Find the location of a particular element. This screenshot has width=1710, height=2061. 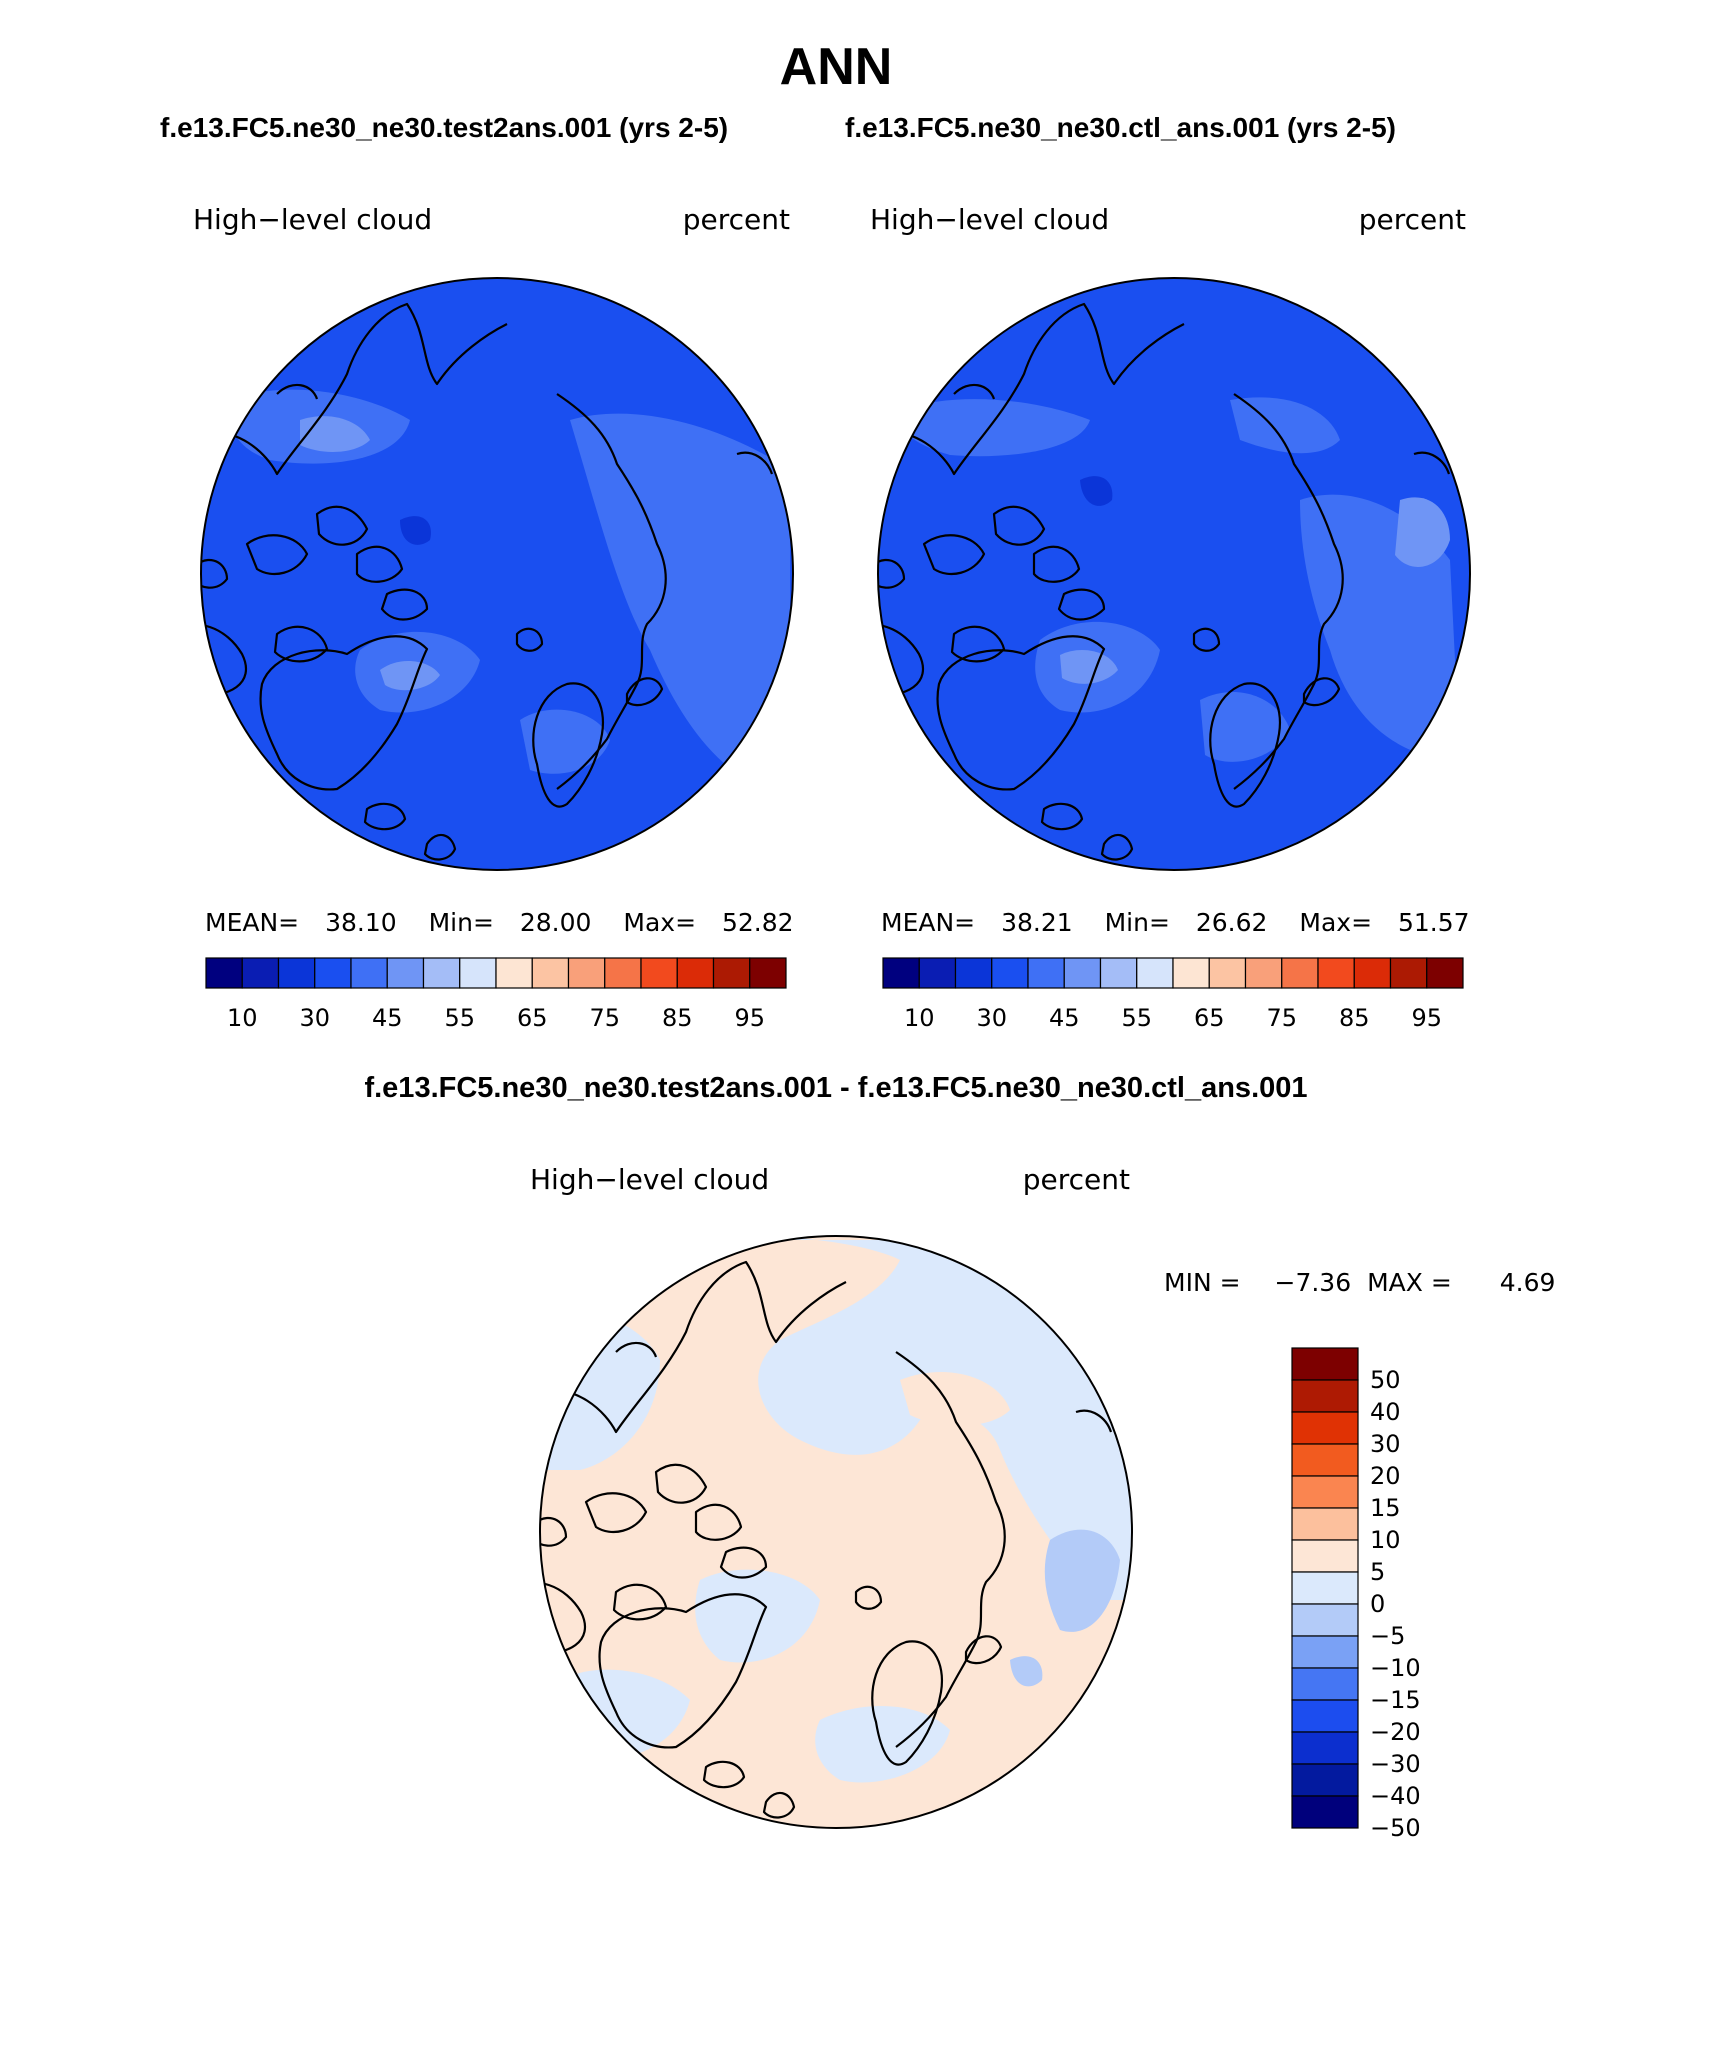

colorbar-test-tick-label: 55 is located at coordinates (459, 1018).